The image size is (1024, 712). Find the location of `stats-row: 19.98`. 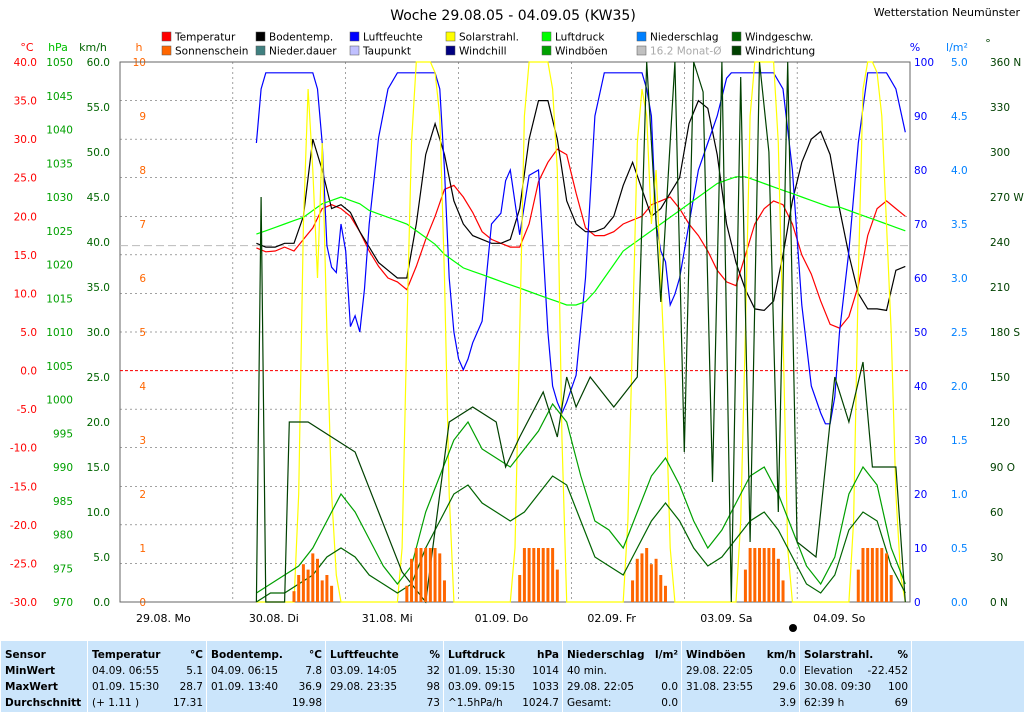

stats-row: 19.98 is located at coordinates (266, 703).